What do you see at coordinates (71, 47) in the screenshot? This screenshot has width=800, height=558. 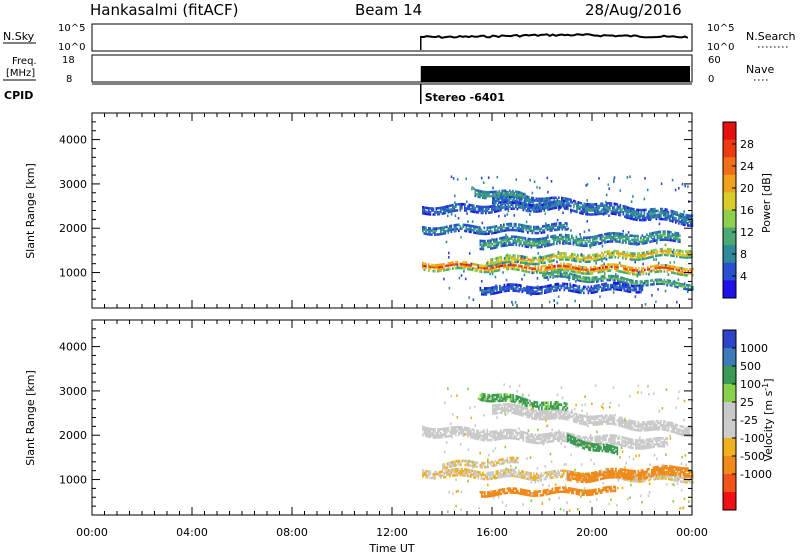 I see `nsky-tick-bottom: 10^0` at bounding box center [71, 47].